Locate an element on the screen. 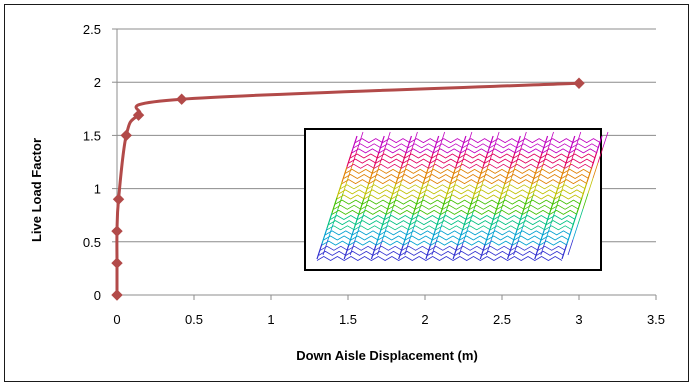 The width and height of the screenshot is (692, 385). y-tick-label: 2 is located at coordinates (97, 82).